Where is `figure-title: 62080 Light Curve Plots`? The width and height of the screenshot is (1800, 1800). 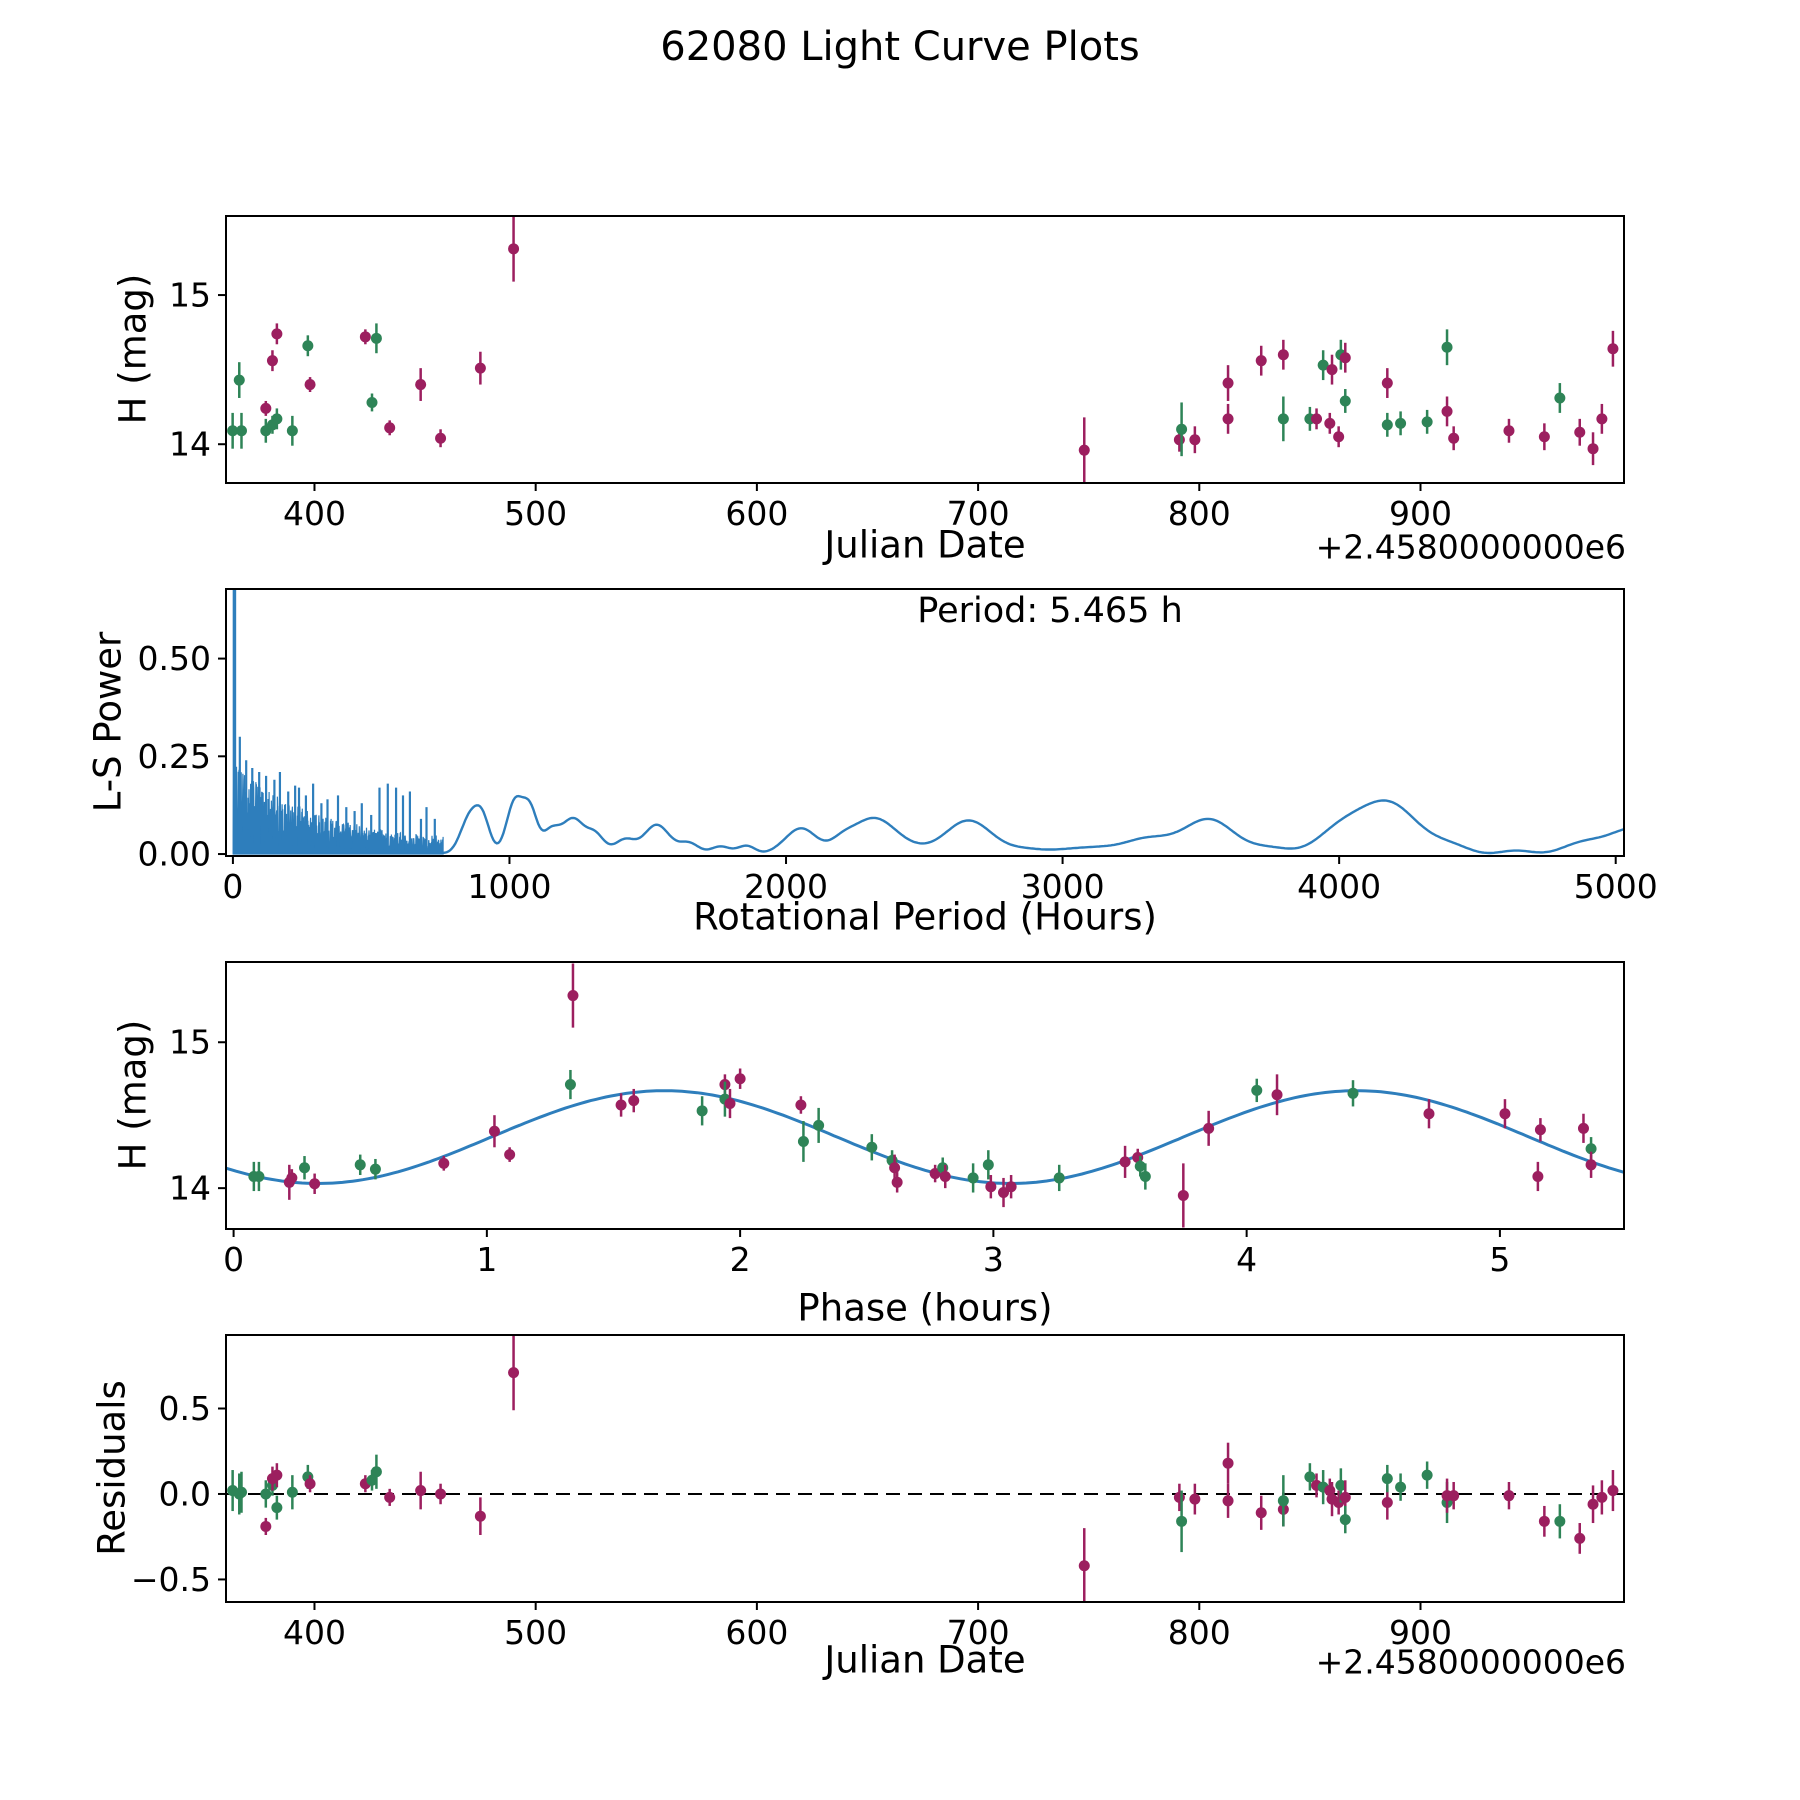 figure-title: 62080 Light Curve Plots is located at coordinates (900, 47).